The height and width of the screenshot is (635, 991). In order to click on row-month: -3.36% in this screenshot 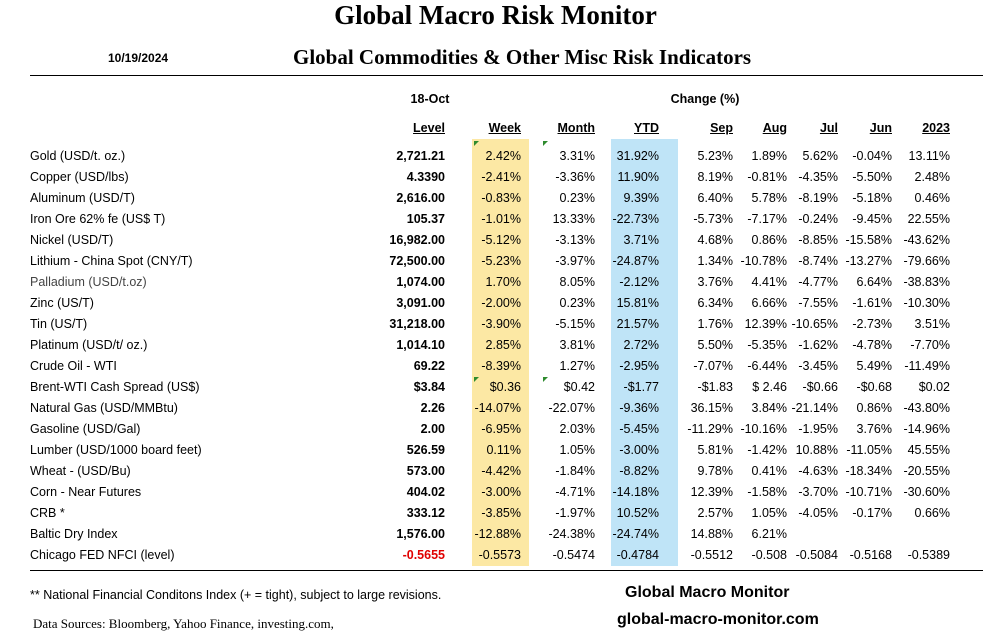, I will do `click(575, 177)`.